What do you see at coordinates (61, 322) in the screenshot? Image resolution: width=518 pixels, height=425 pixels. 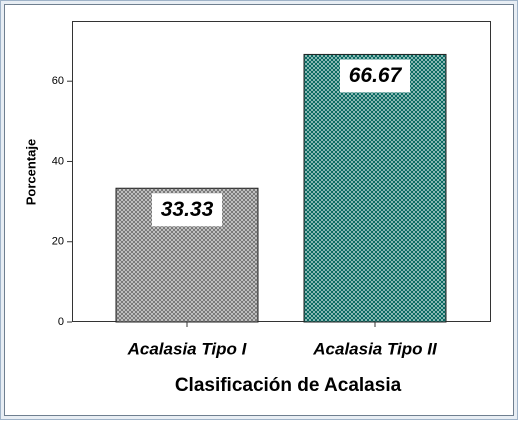 I see `y-tick-label: 0` at bounding box center [61, 322].